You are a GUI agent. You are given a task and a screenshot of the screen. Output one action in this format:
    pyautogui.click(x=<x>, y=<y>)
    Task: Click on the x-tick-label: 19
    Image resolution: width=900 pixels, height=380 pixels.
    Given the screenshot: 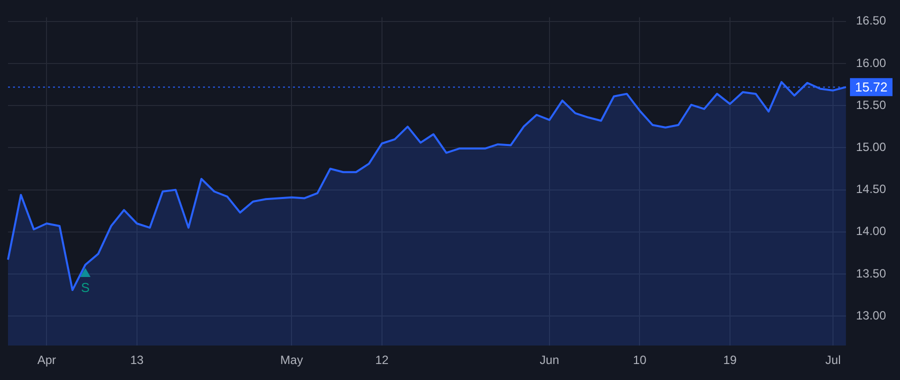 What is the action you would take?
    pyautogui.click(x=730, y=360)
    